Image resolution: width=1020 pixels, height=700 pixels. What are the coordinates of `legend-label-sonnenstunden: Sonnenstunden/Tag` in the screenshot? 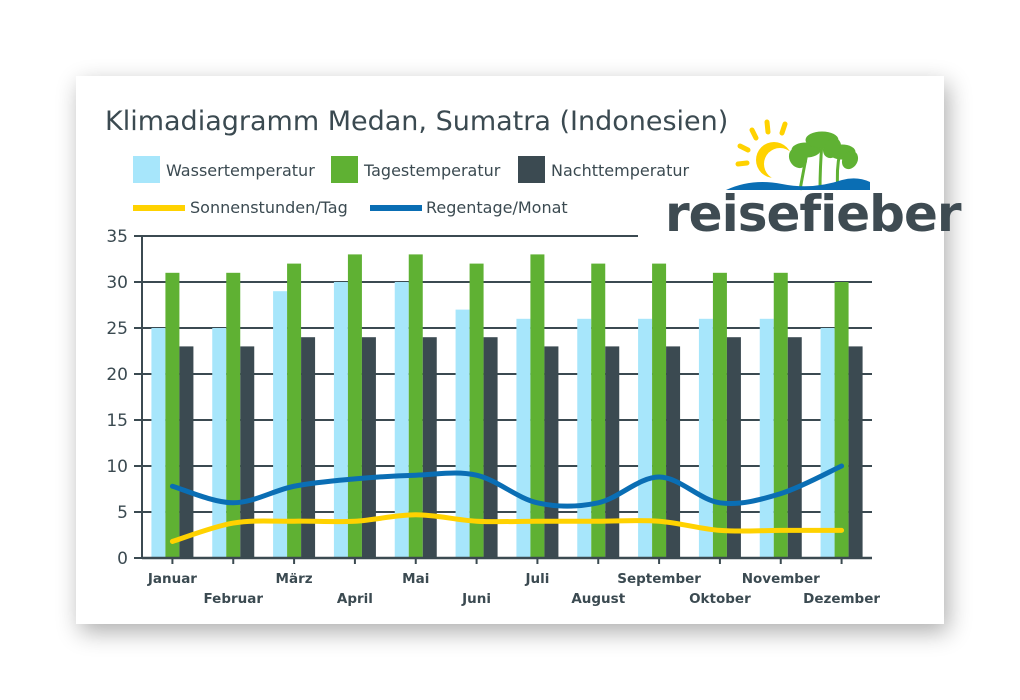 It's located at (269, 207).